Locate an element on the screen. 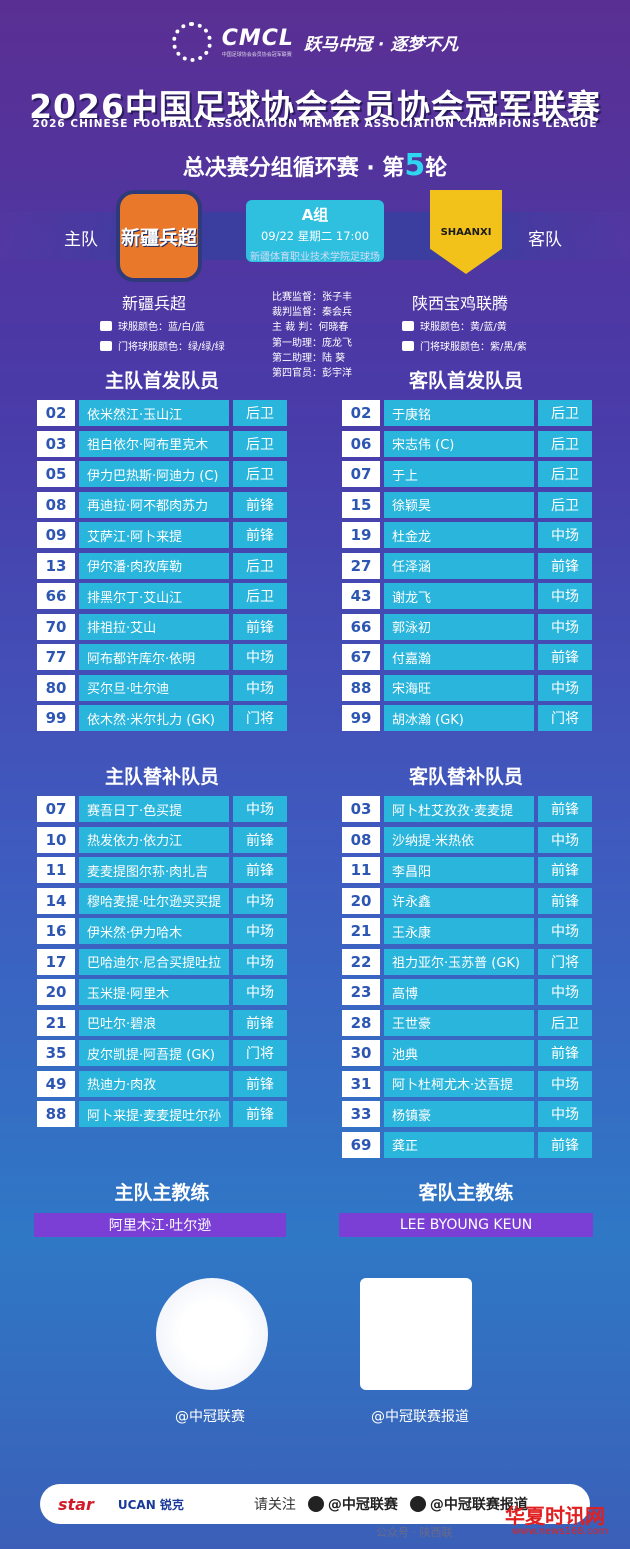  player-name: 胡冰瀚 (GK) is located at coordinates (459, 718).